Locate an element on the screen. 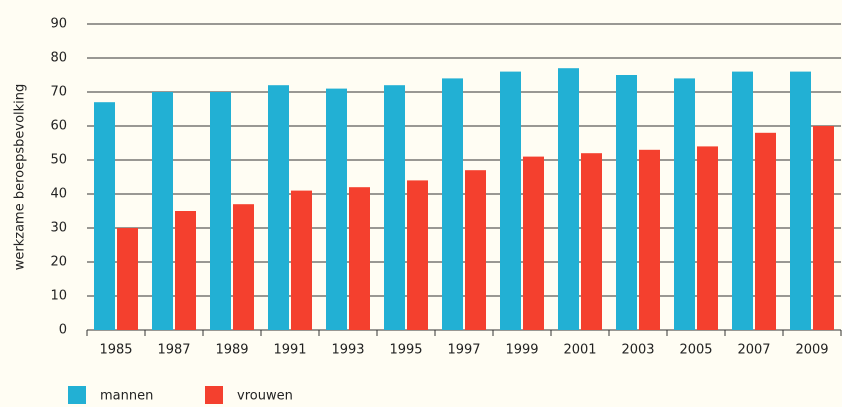 This screenshot has height=407, width=842. y-tick-label: 50 is located at coordinates (58, 160).